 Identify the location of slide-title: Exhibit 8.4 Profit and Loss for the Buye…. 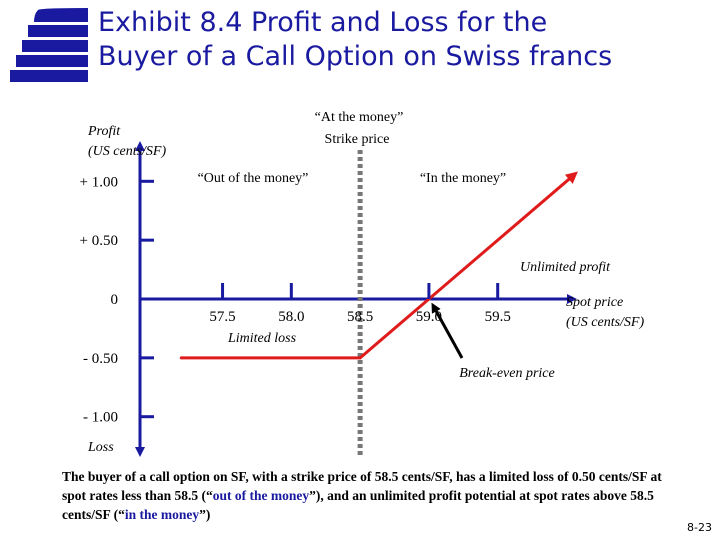
(403, 40).